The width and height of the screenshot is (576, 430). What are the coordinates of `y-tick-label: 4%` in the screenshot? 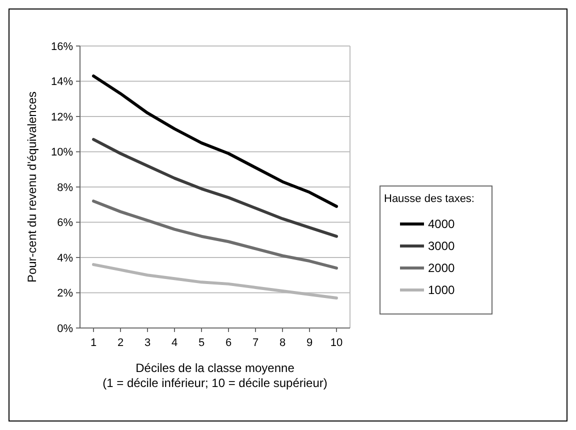 It's located at (65, 258).